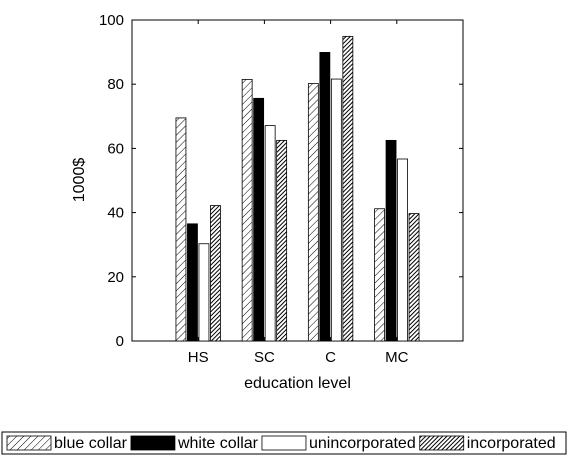 The image size is (569, 455). I want to click on bar-white-collar-c, so click(325, 197).